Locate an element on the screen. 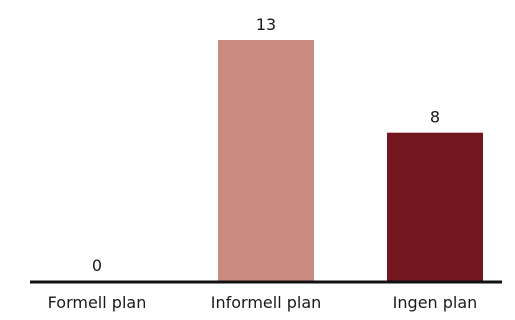  x-tick-labels-group: Formell plan Informell plan Ingen plan is located at coordinates (263, 302).